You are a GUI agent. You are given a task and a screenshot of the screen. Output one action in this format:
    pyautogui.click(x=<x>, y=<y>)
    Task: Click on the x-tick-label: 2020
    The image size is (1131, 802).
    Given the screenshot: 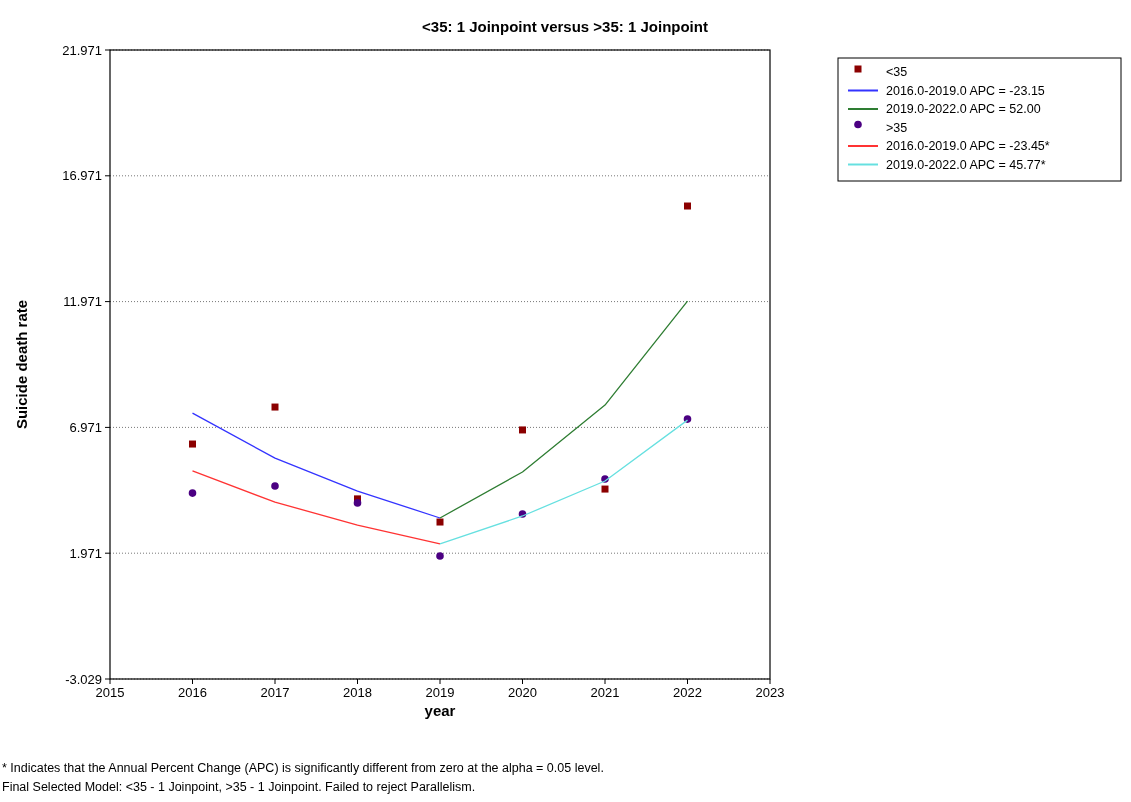 What is the action you would take?
    pyautogui.click(x=522, y=692)
    